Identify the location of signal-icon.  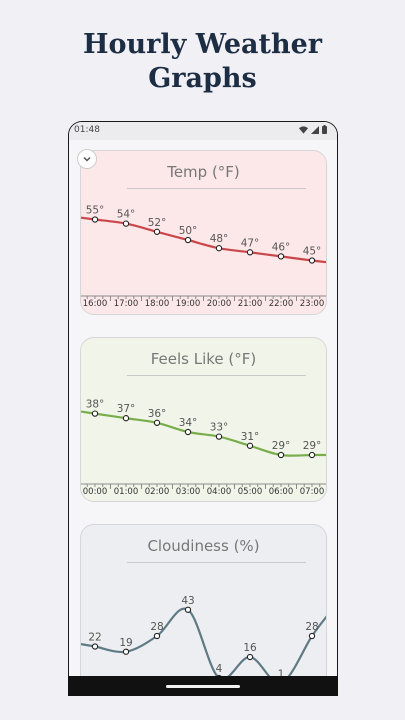
(315, 129).